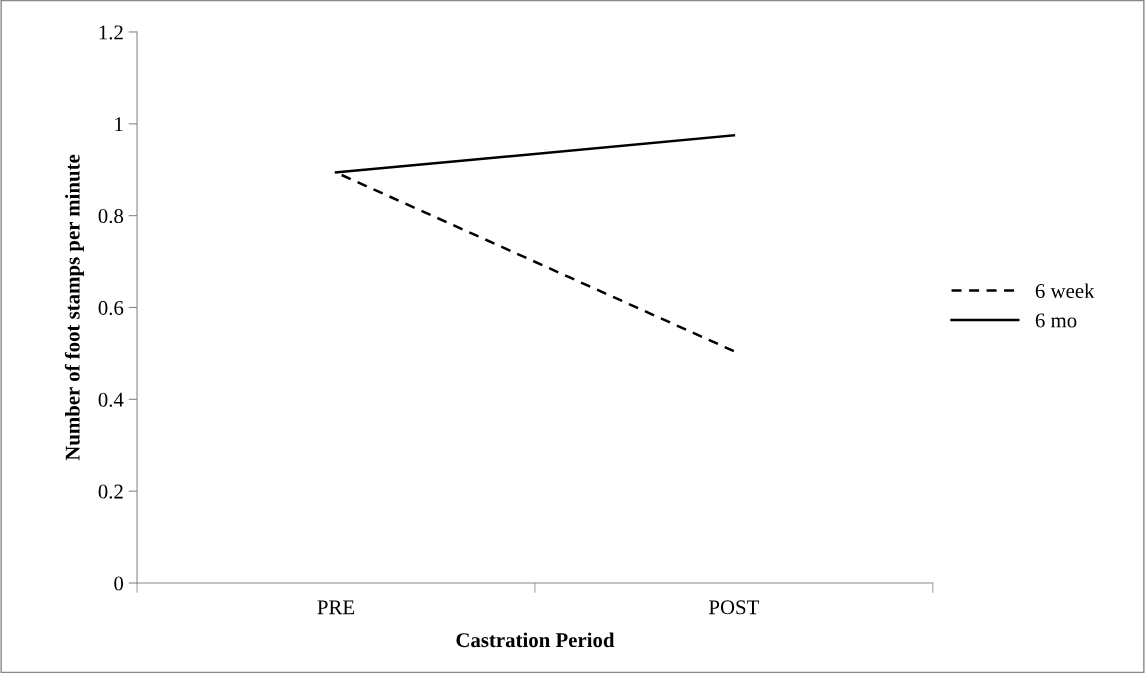 The image size is (1145, 673). What do you see at coordinates (110, 491) in the screenshot?
I see `y-tick-label: 0.2` at bounding box center [110, 491].